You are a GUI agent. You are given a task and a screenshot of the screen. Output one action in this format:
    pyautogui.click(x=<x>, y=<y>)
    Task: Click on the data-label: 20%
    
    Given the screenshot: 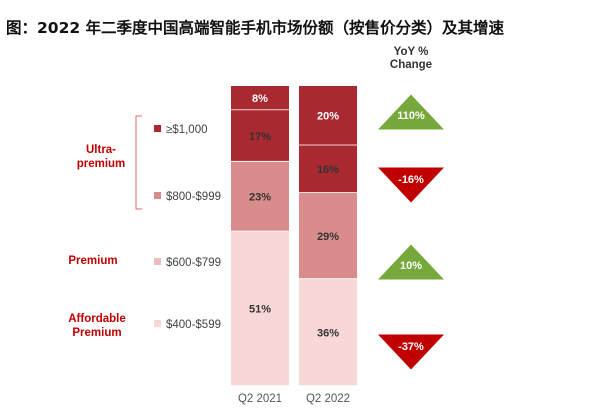 What is the action you would take?
    pyautogui.click(x=328, y=117)
    